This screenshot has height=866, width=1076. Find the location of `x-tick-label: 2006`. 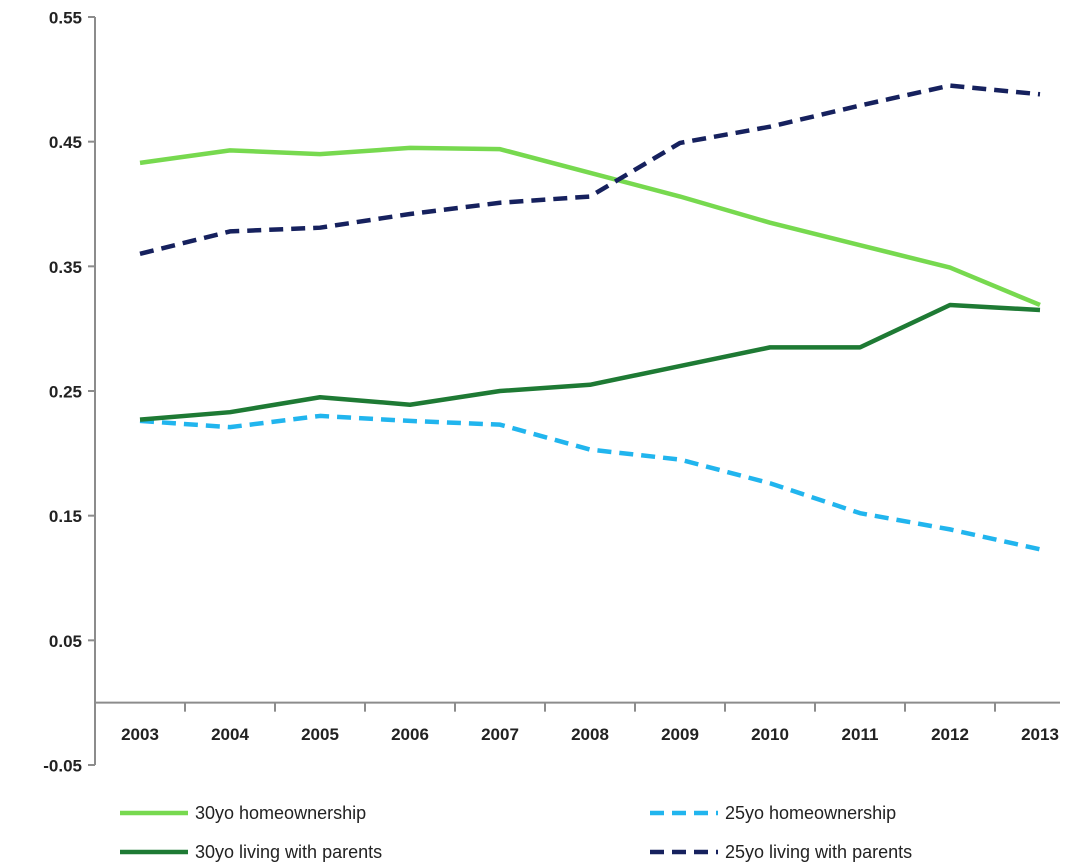

x-tick-label: 2006 is located at coordinates (410, 734).